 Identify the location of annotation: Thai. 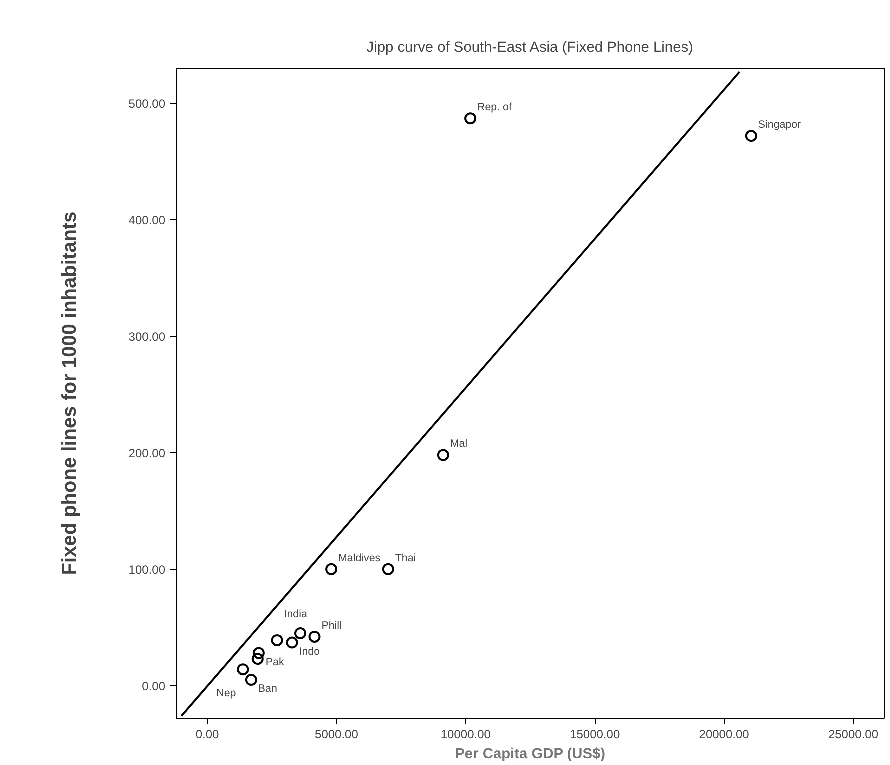
(405, 558).